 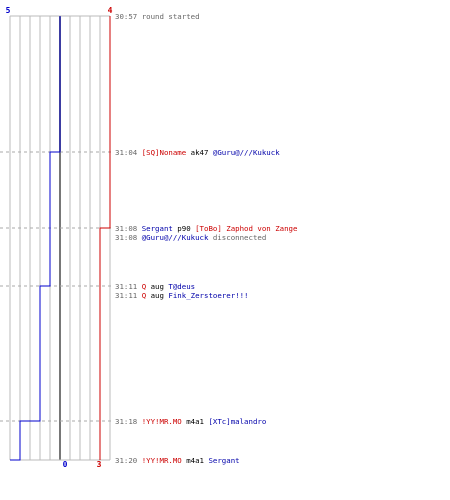 I want to click on event-separators, so click(x=56, y=286).